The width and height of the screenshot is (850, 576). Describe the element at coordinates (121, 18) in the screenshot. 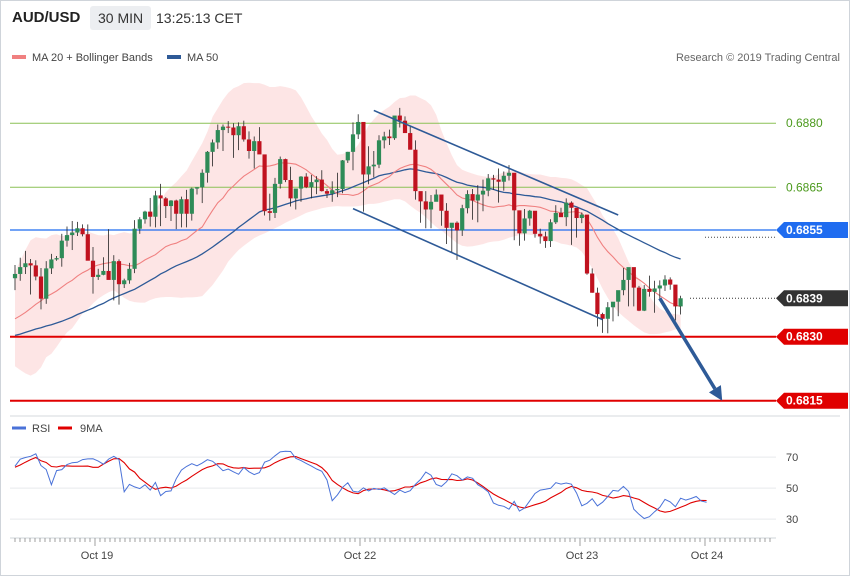

I see `timeframe-badge: 30 MIN` at that location.